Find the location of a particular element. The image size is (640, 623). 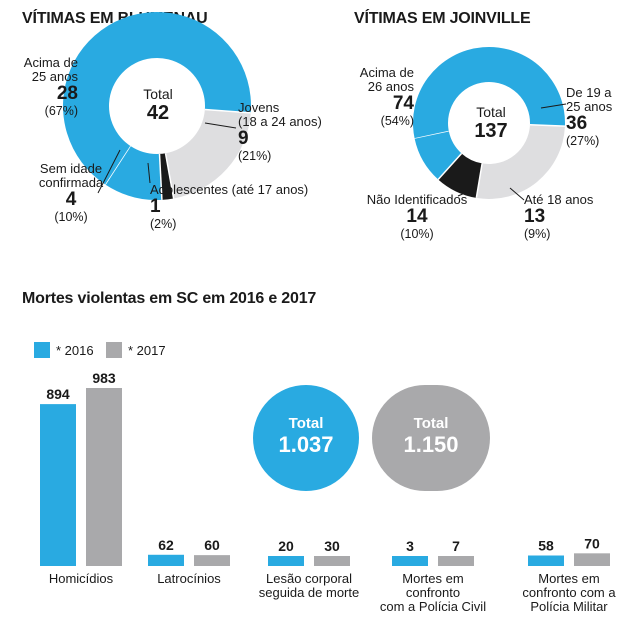

bar-value-label: 60 is located at coordinates (212, 545).